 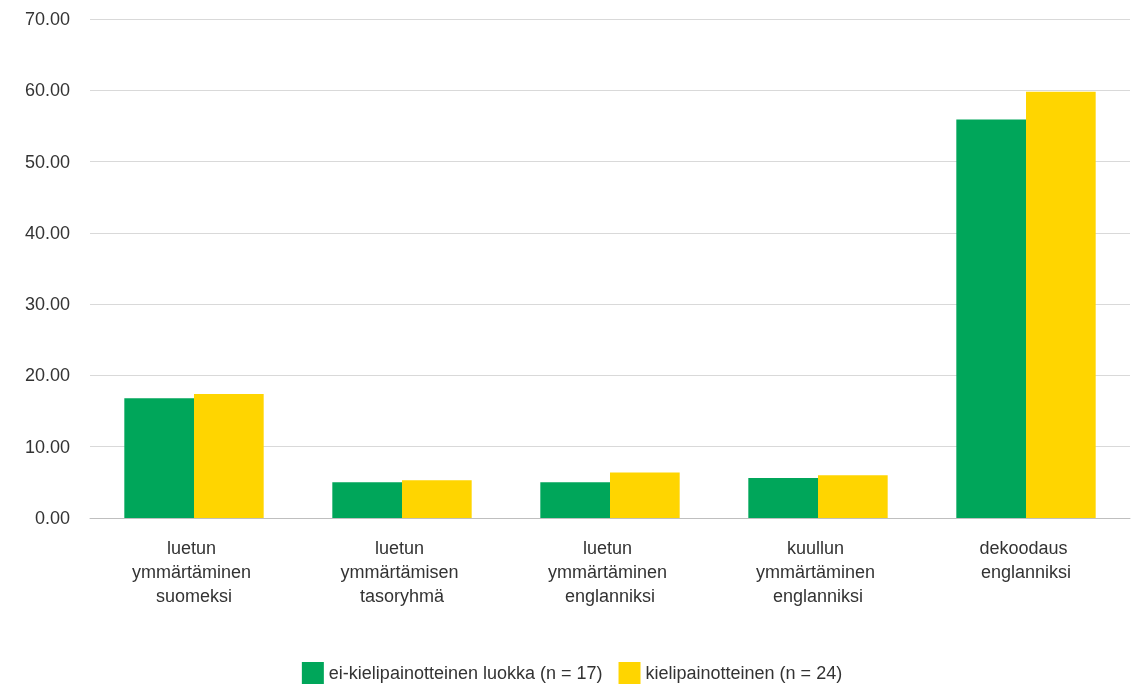 What do you see at coordinates (402, 572) in the screenshot?
I see `x-tick-label: luetun ymmärtämisen tasoryhmä` at bounding box center [402, 572].